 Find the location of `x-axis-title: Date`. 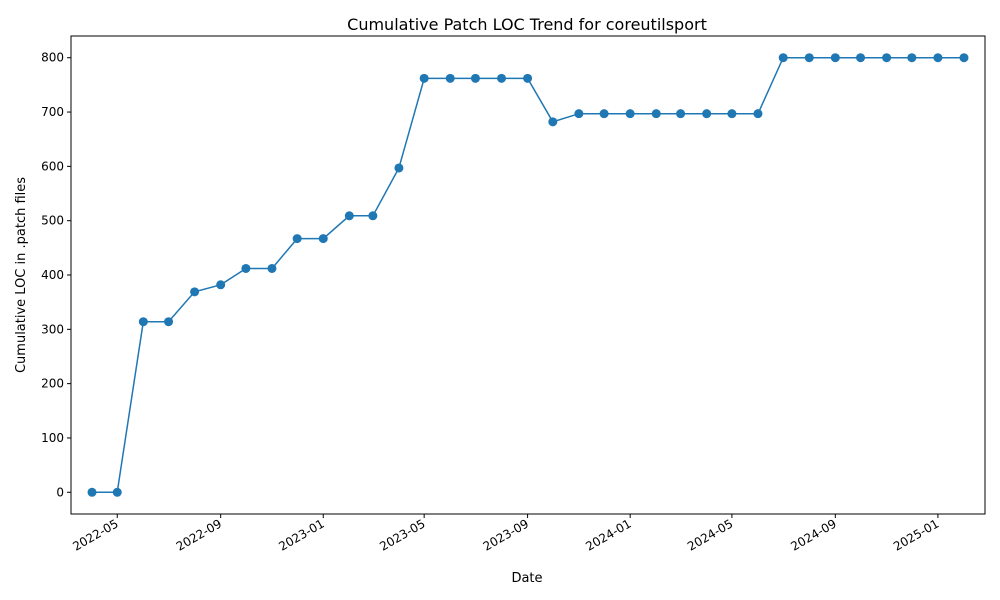

x-axis-title: Date is located at coordinates (526, 578).